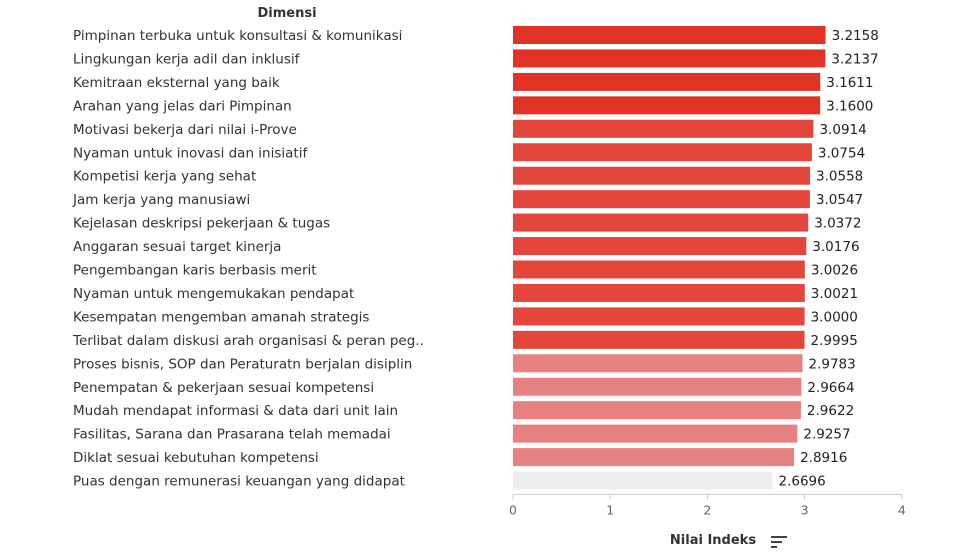 The width and height of the screenshot is (960, 560). What do you see at coordinates (801, 482) in the screenshot?
I see `data-label: 2.6696` at bounding box center [801, 482].